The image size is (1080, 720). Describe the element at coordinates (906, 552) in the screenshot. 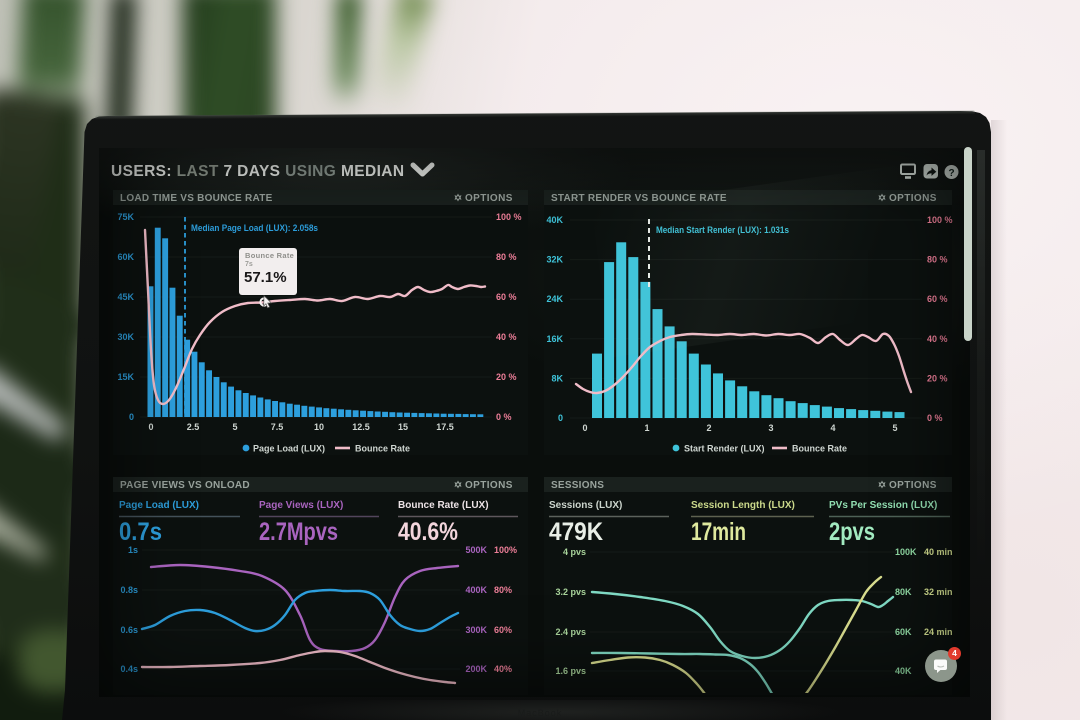

I see `svg-text: 100K` at that location.